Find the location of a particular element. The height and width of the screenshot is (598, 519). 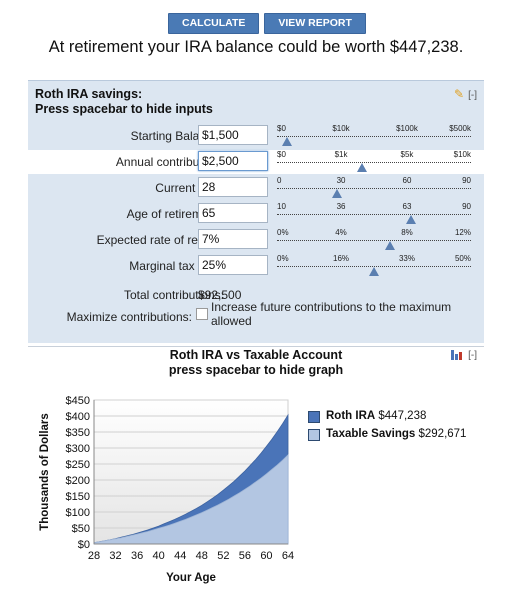

slider-tick-label: 30 is located at coordinates (341, 180).